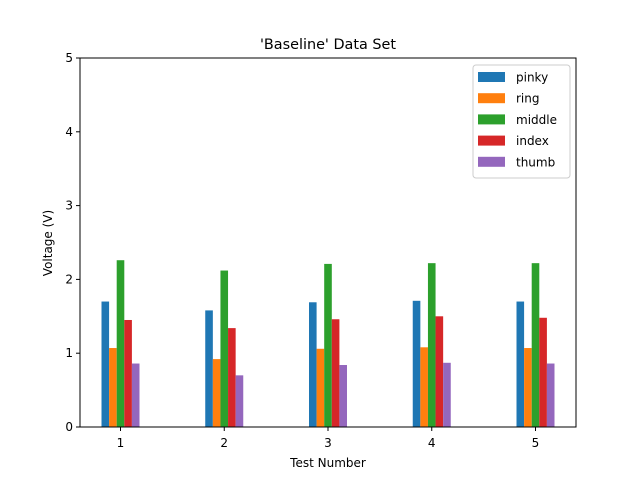 This screenshot has width=640, height=484. What do you see at coordinates (491, 119) in the screenshot?
I see `legend-swatch-middle` at bounding box center [491, 119].